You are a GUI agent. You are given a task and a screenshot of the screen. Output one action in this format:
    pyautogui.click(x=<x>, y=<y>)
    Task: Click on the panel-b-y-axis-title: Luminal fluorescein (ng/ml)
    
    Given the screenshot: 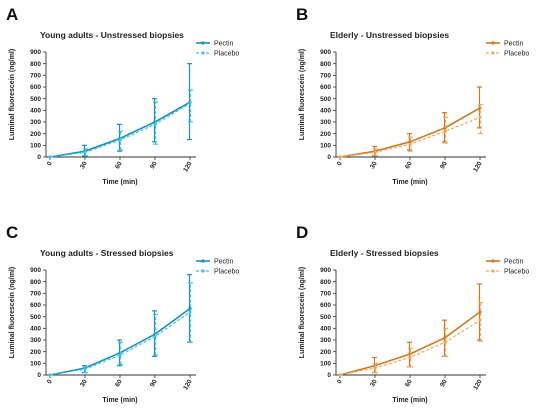 What is the action you would take?
    pyautogui.click(x=302, y=94)
    